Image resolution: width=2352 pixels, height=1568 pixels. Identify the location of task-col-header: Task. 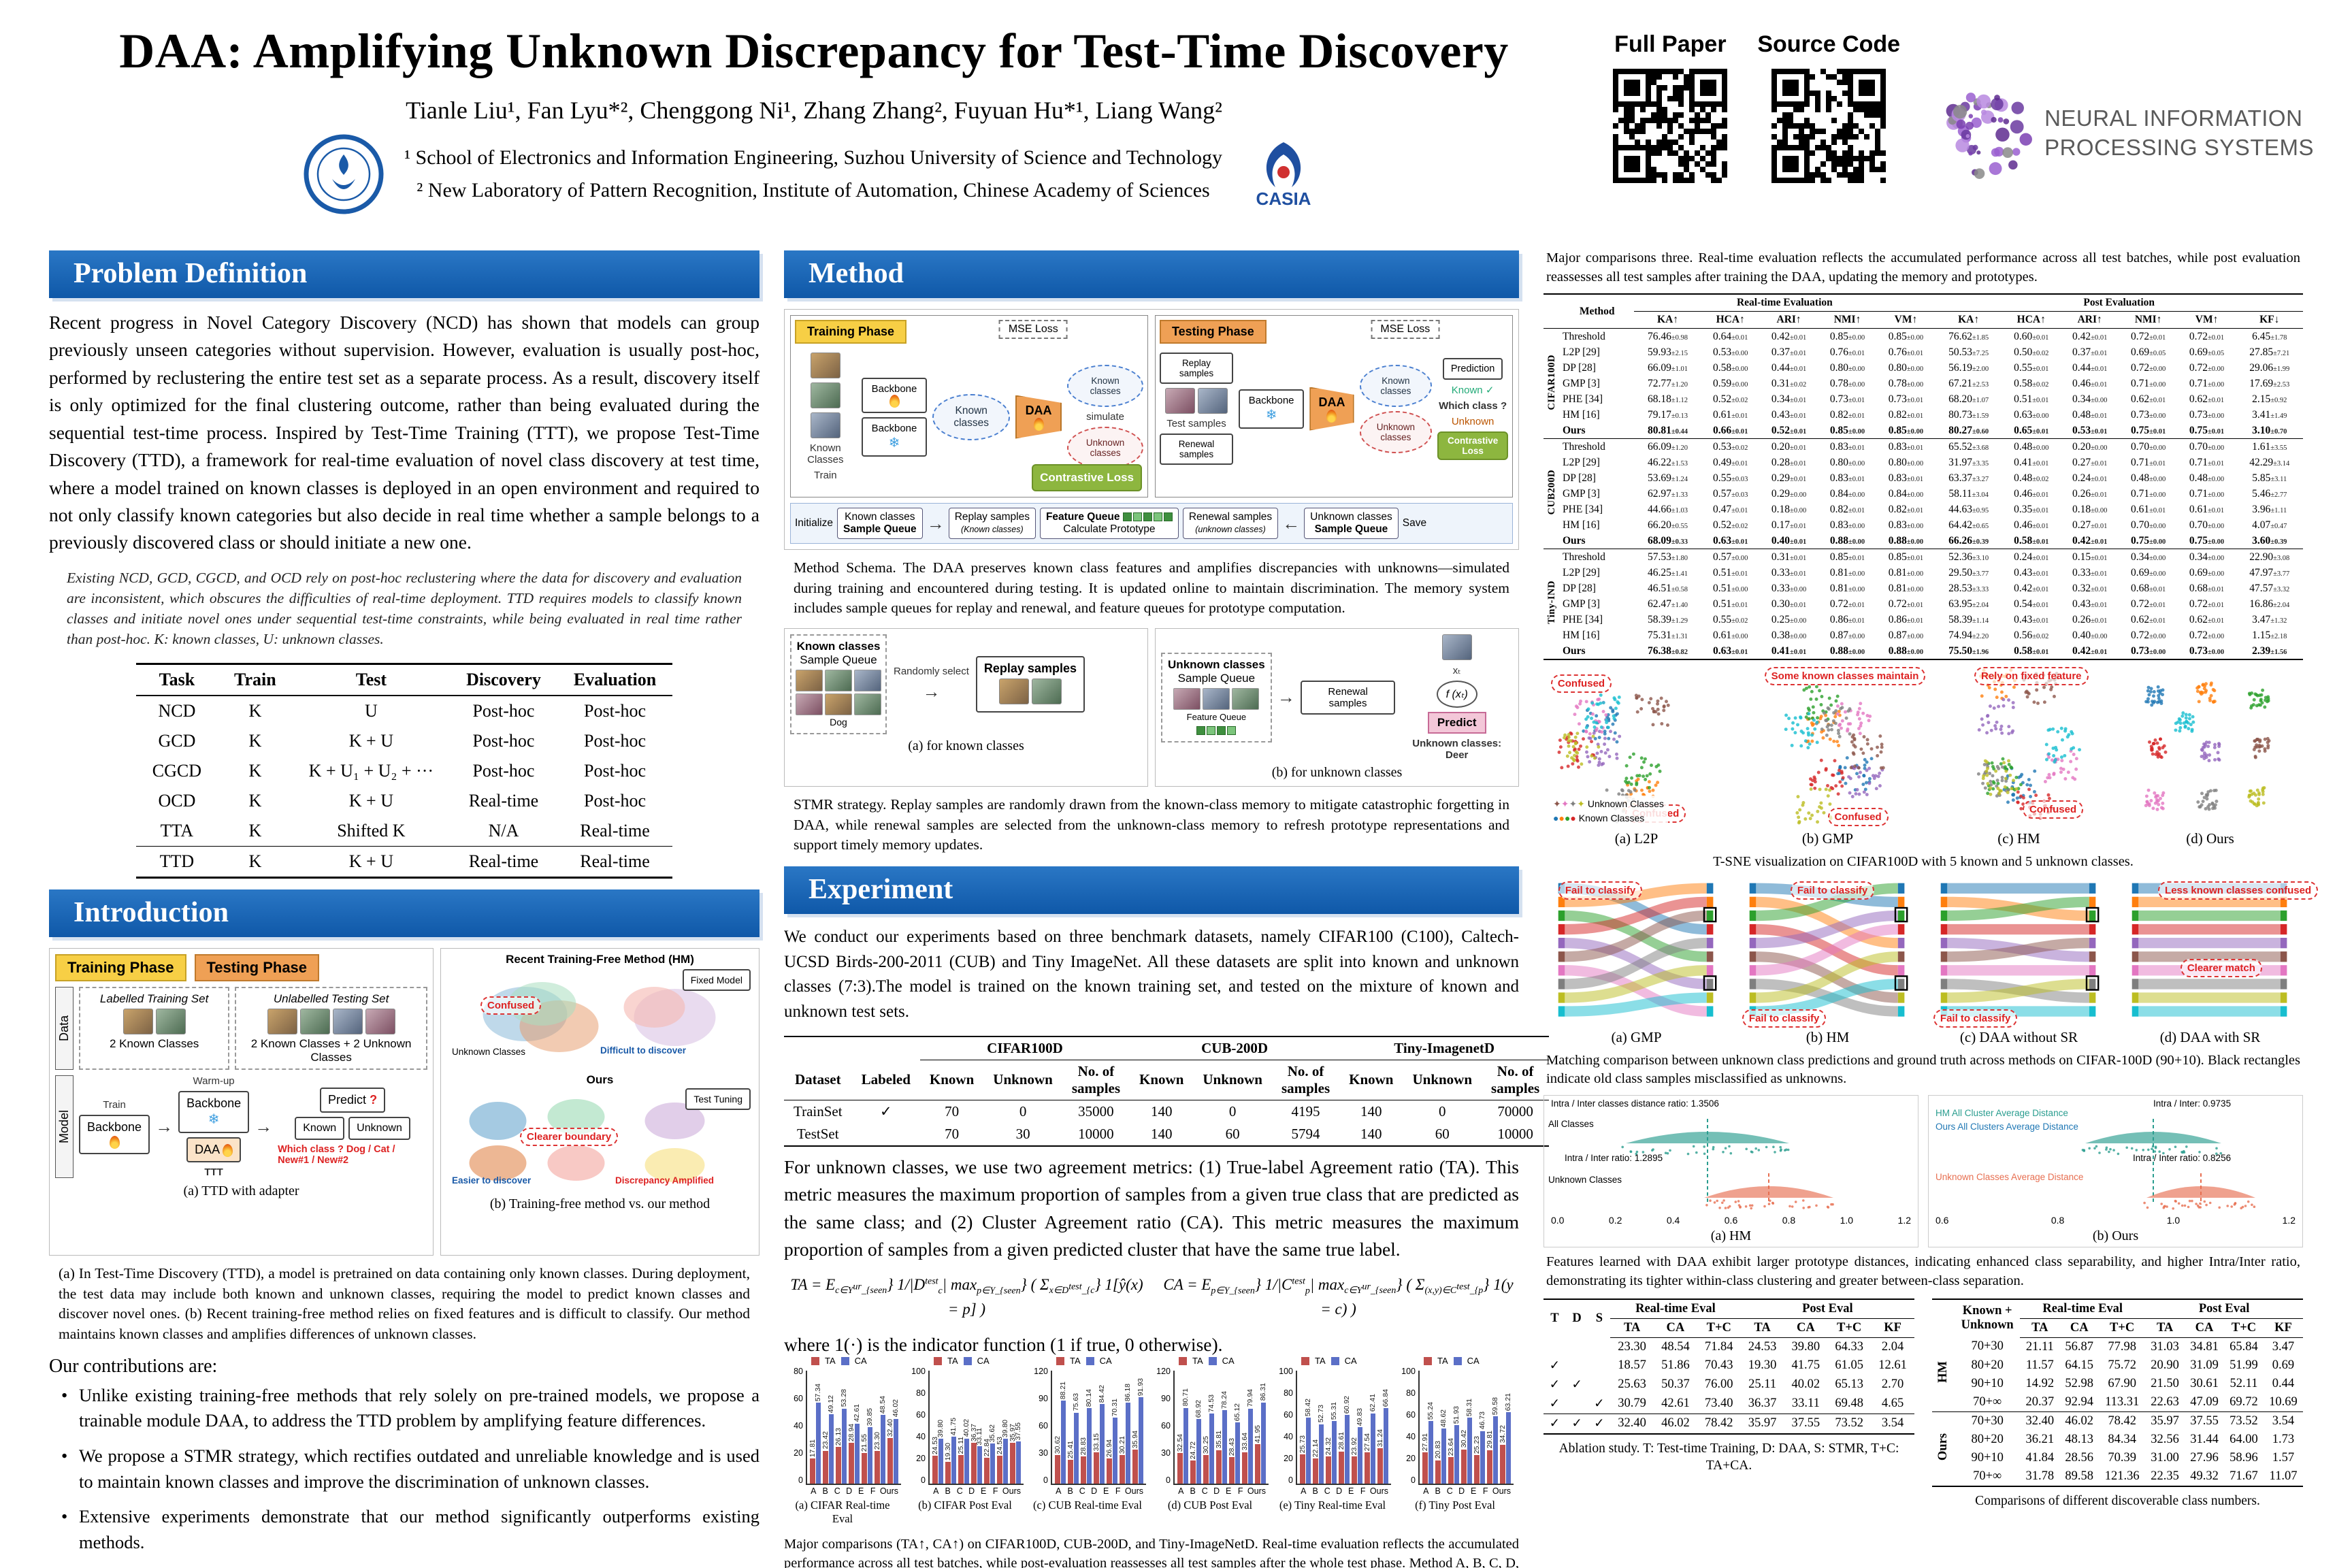
(177, 680).